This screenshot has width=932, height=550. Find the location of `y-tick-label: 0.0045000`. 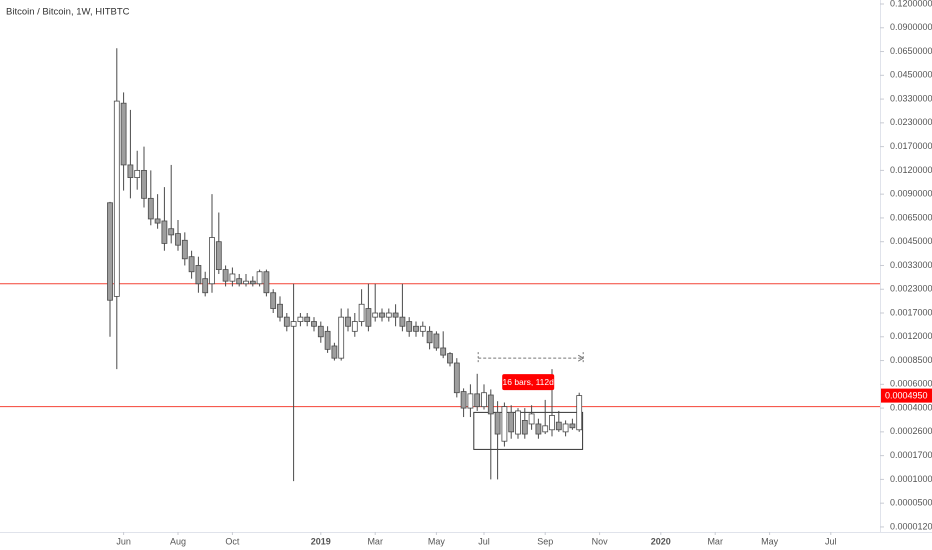

y-tick-label: 0.0045000 is located at coordinates (911, 241).